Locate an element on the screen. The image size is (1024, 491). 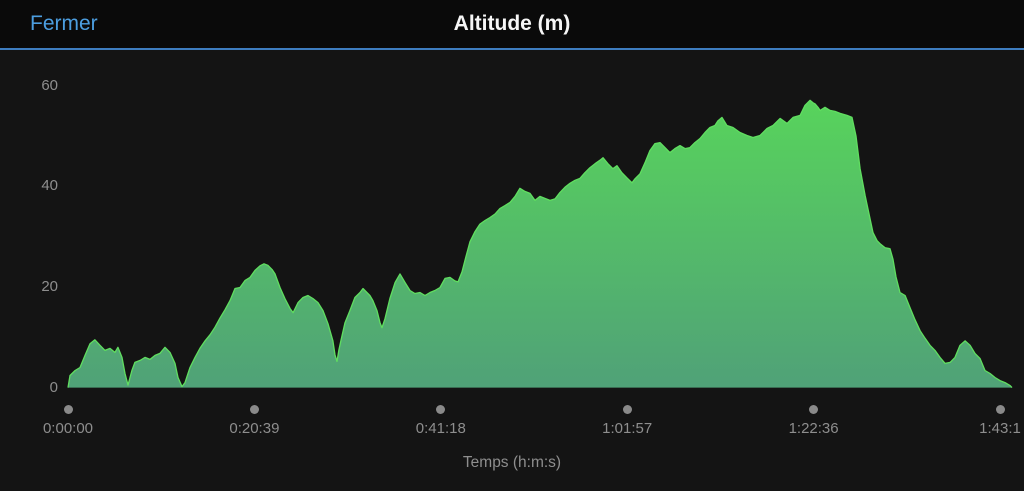
x-axis-tick-label: 1:22:36 is located at coordinates (813, 428).